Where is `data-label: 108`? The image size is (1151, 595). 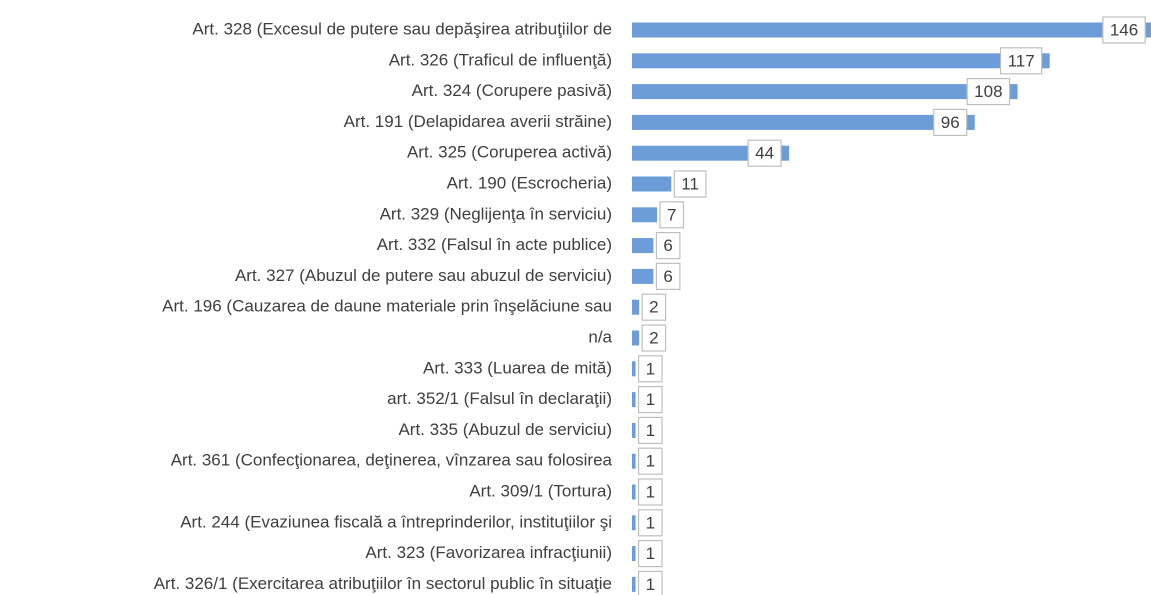 data-label: 108 is located at coordinates (988, 91).